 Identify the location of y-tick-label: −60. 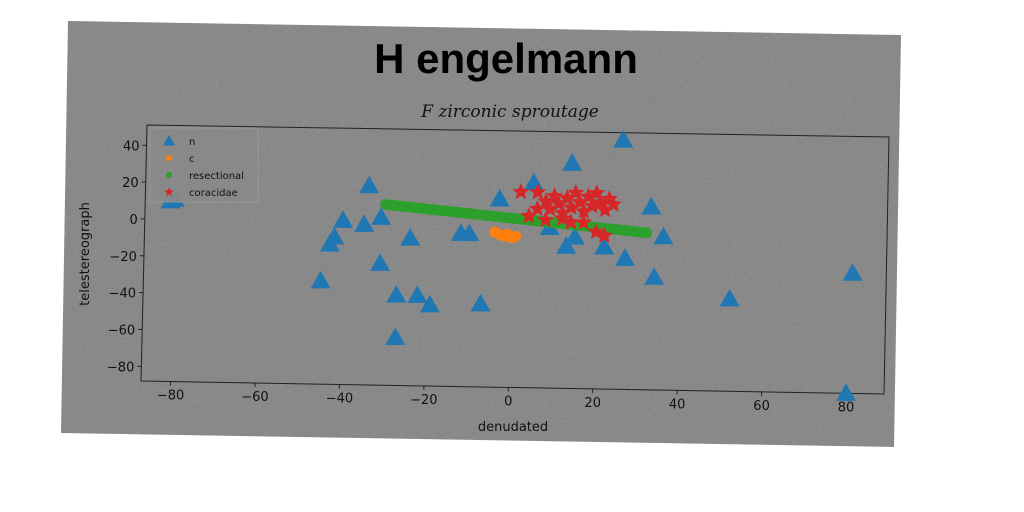
(121, 330).